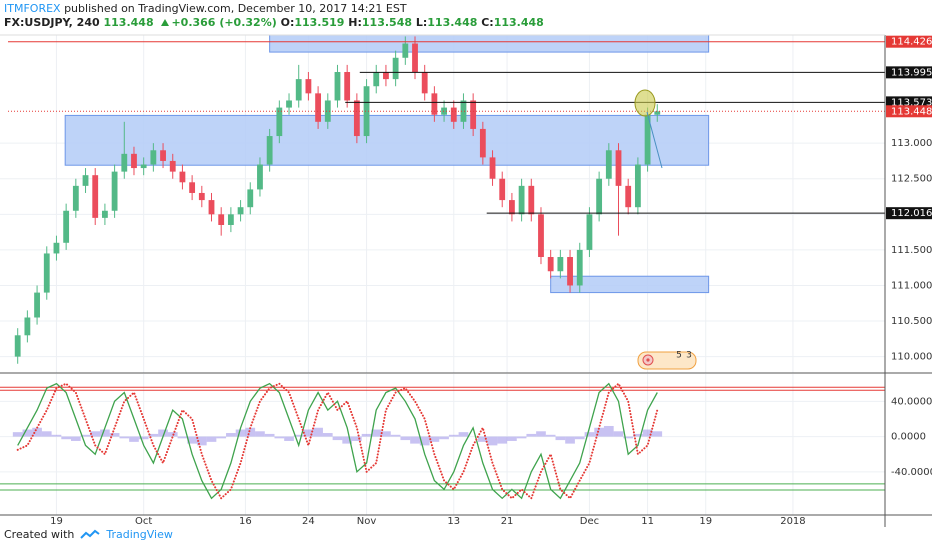 The width and height of the screenshot is (932, 550). I want to click on ohlc-value: 113.548, so click(387, 22).